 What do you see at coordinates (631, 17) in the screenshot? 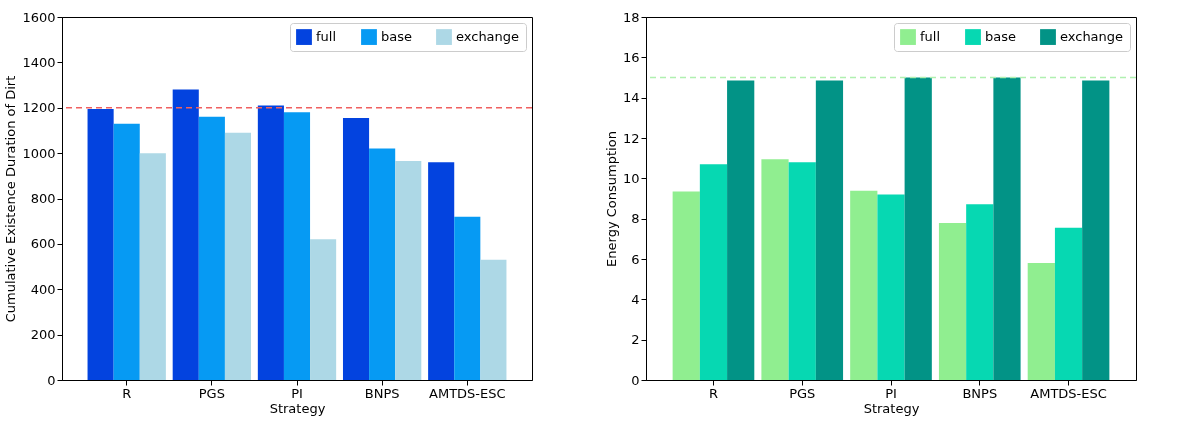
I see `y-tick-label: 18` at bounding box center [631, 17].